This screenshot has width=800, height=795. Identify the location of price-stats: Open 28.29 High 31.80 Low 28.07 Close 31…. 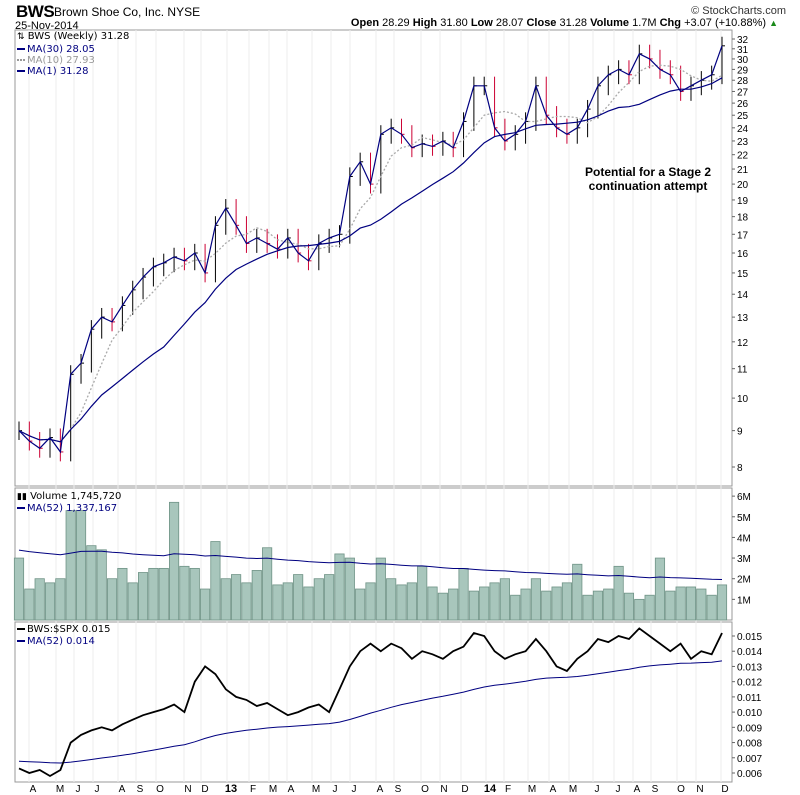
(564, 23).